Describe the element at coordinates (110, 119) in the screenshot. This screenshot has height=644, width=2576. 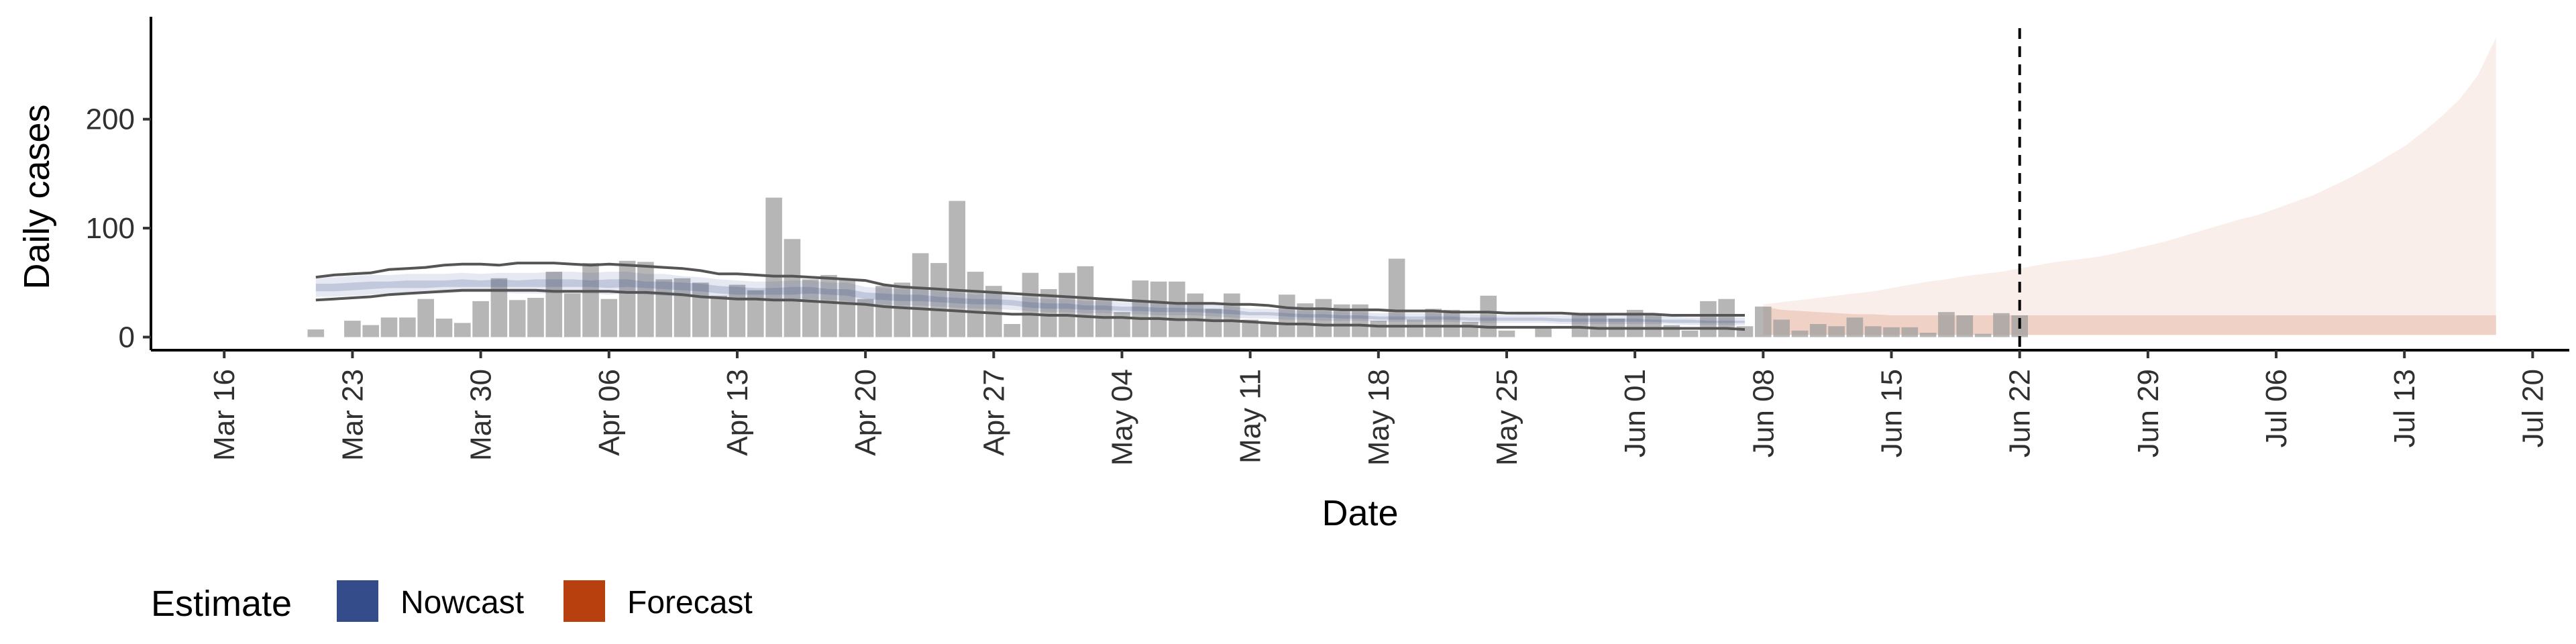
I see `y-tick-label: 200` at that location.